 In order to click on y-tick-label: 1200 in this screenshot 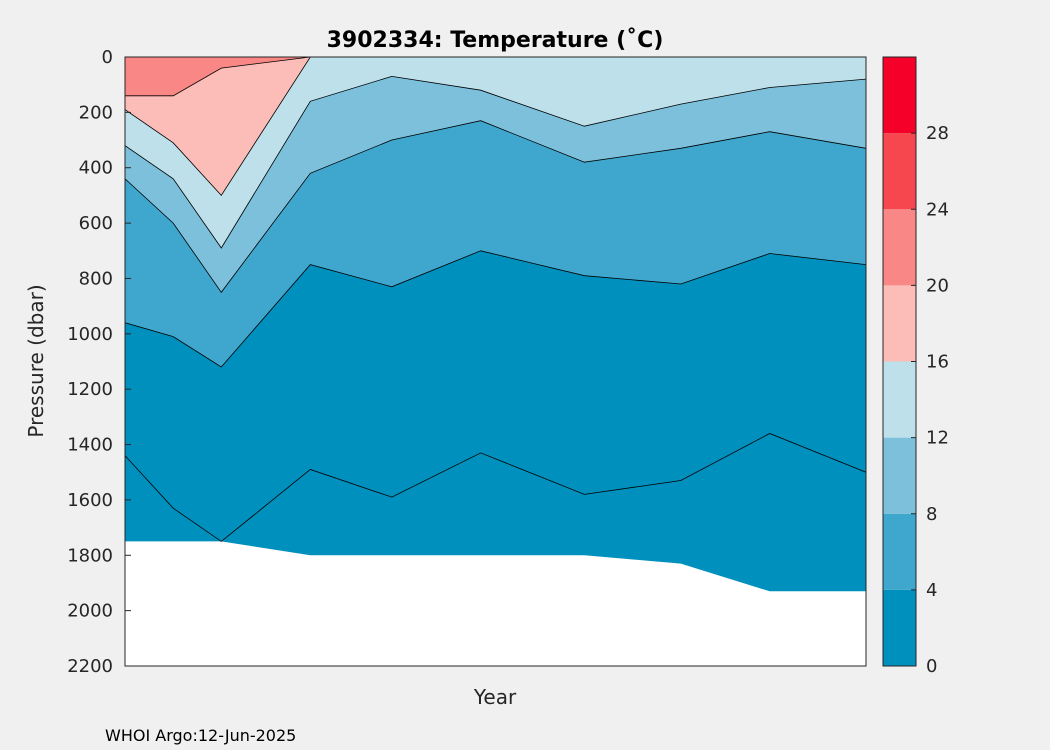, I will do `click(90, 389)`.